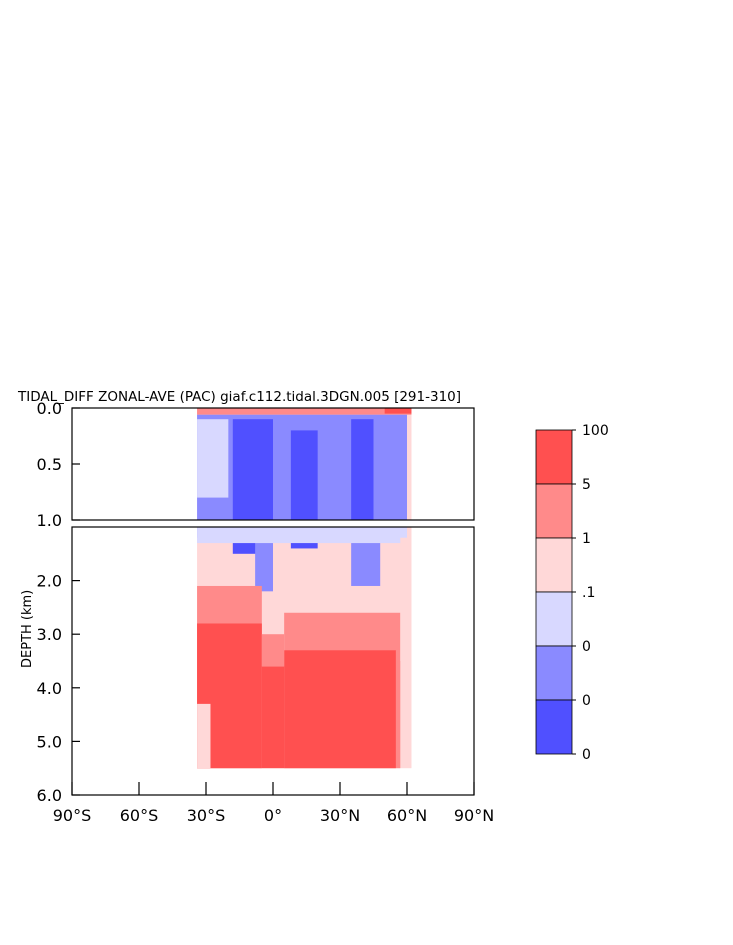 The height and width of the screenshot is (945, 733). Describe the element at coordinates (49, 741) in the screenshot. I see `y-tick-label: 5.0` at that location.